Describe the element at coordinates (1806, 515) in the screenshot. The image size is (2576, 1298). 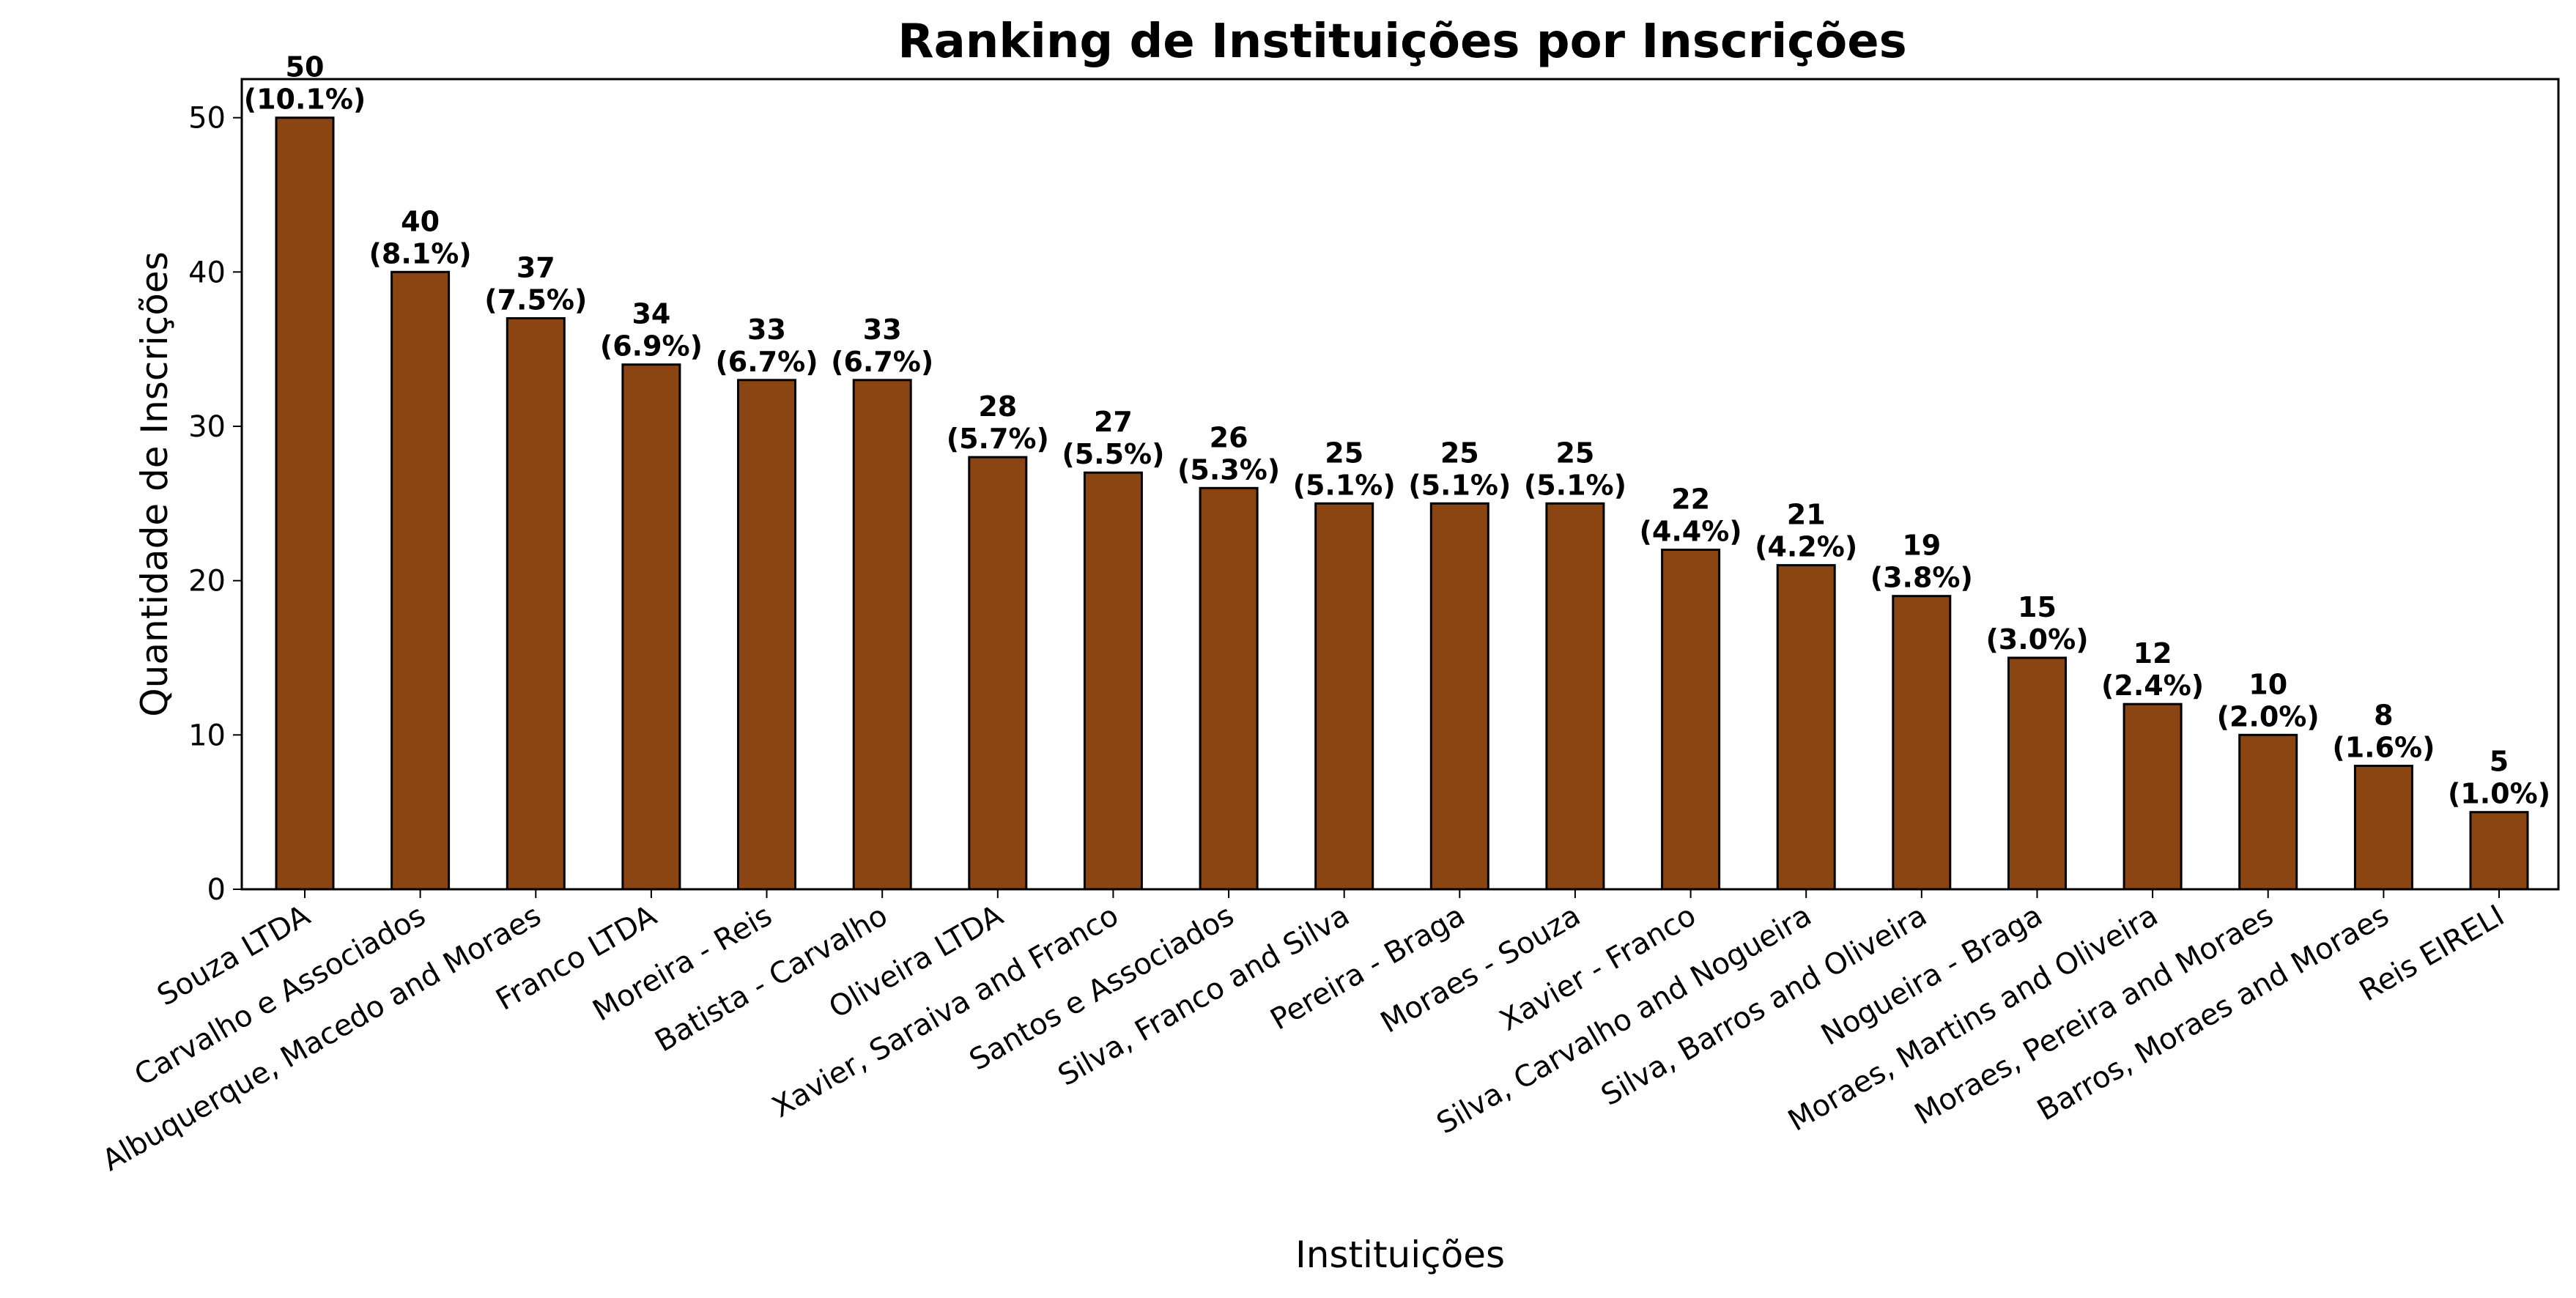
I see `bar-value-label: 21` at that location.